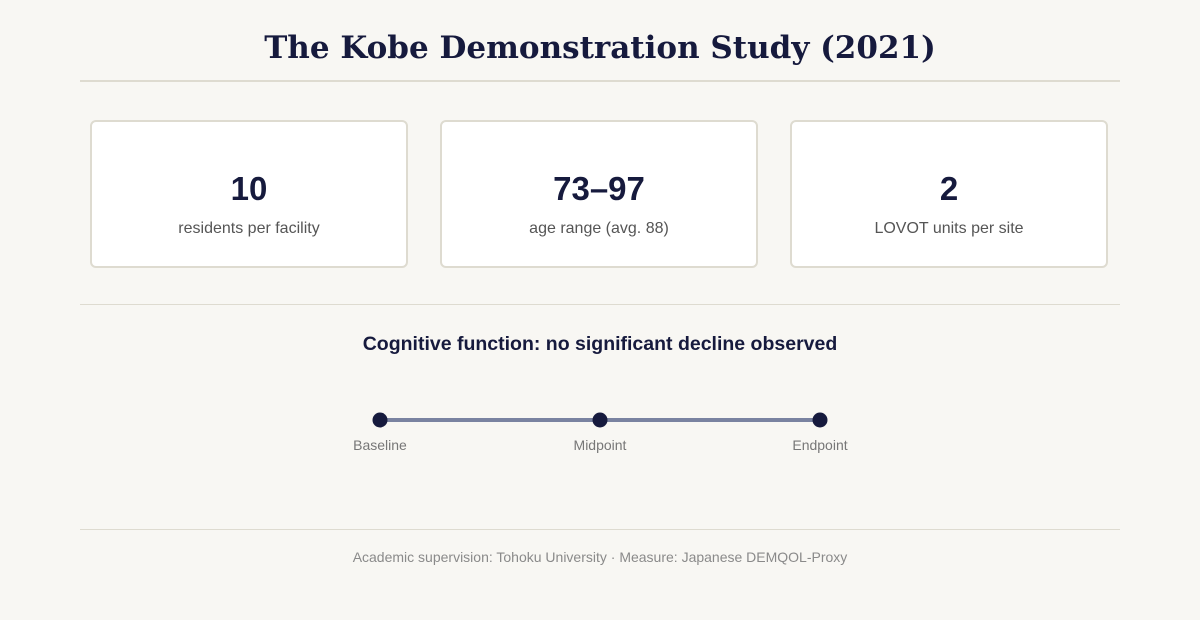 The width and height of the screenshot is (1200, 620). Describe the element at coordinates (600, 81) in the screenshot. I see `title-divider` at that location.